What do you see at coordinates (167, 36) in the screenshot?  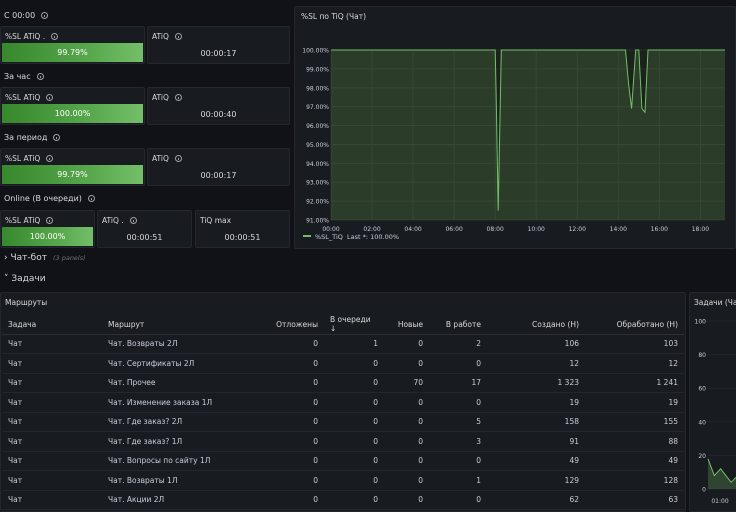 I see `panel-title: ATiQ` at bounding box center [167, 36].